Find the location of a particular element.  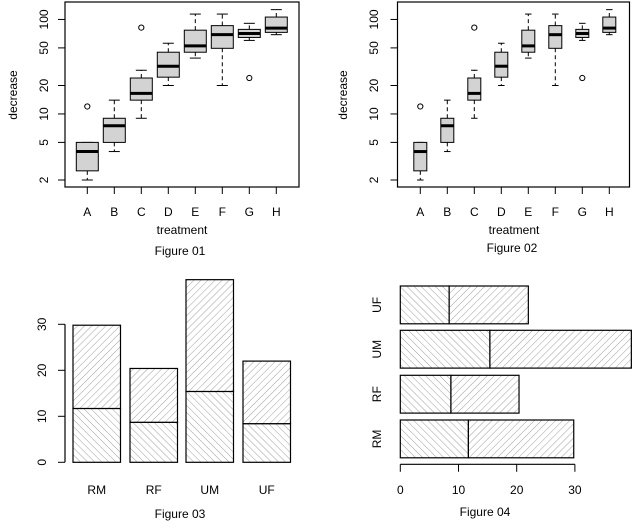

plot-frame is located at coordinates (513, 94).